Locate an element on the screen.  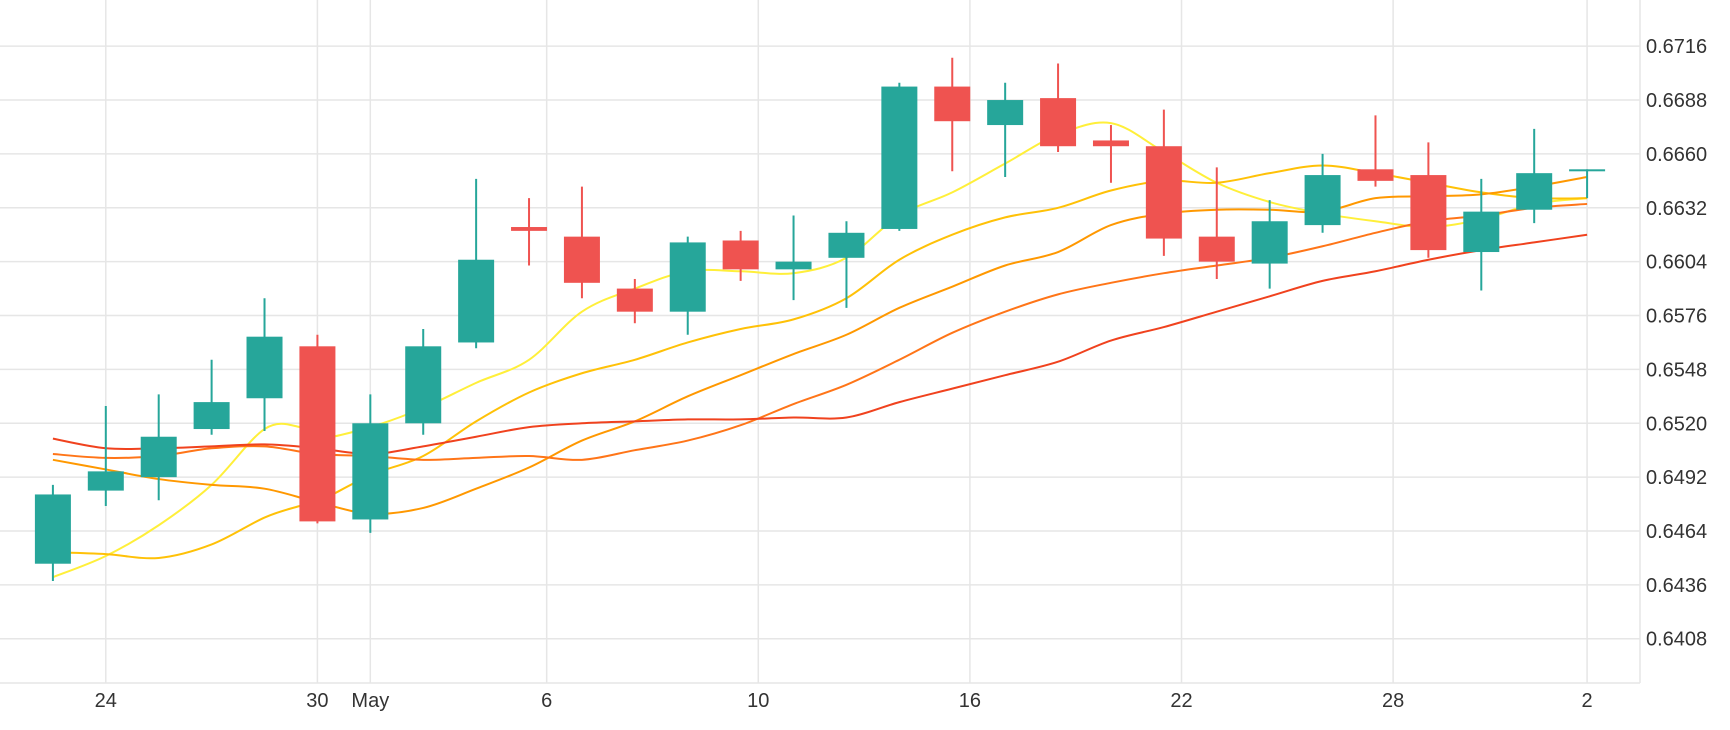
y-tick-label: 0.6660 is located at coordinates (1676, 155).